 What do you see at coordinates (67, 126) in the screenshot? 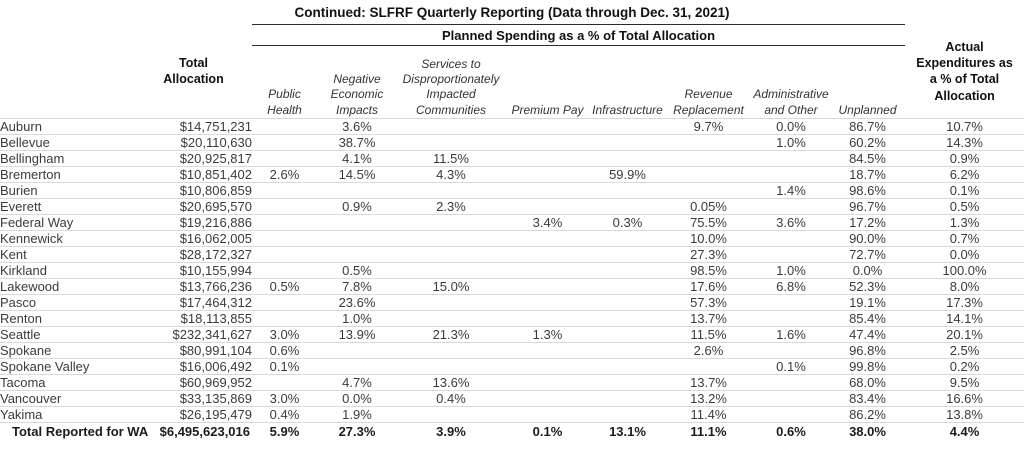
I see `city-cell: Auburn` at bounding box center [67, 126].